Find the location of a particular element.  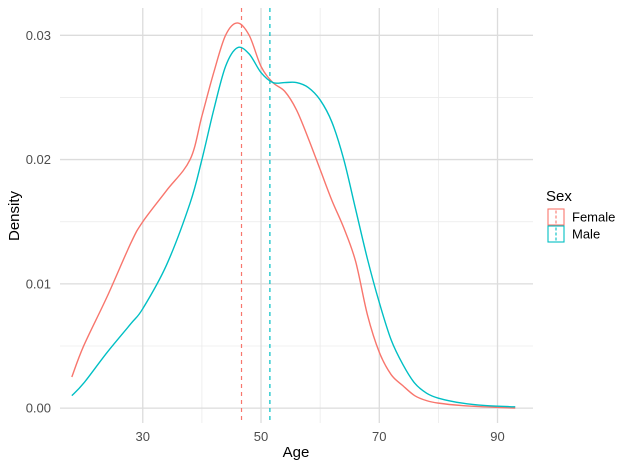

legend-item-female: Female is located at coordinates (581, 217).